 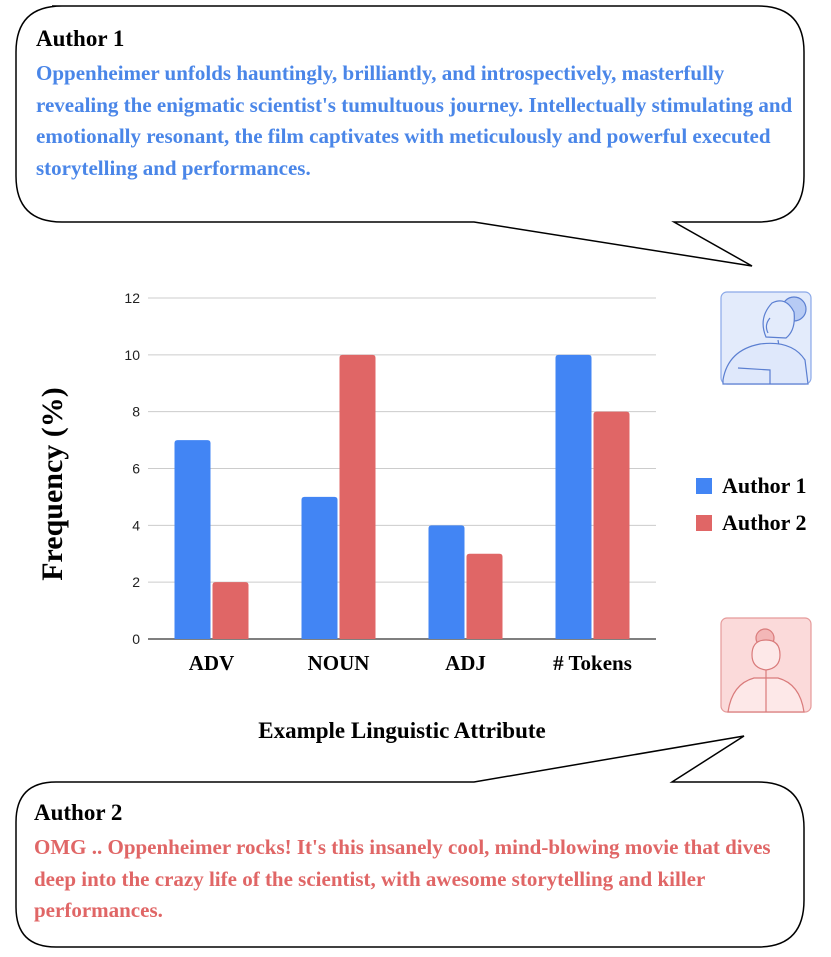 I want to click on y-tick-label: 8, so click(x=136, y=412).